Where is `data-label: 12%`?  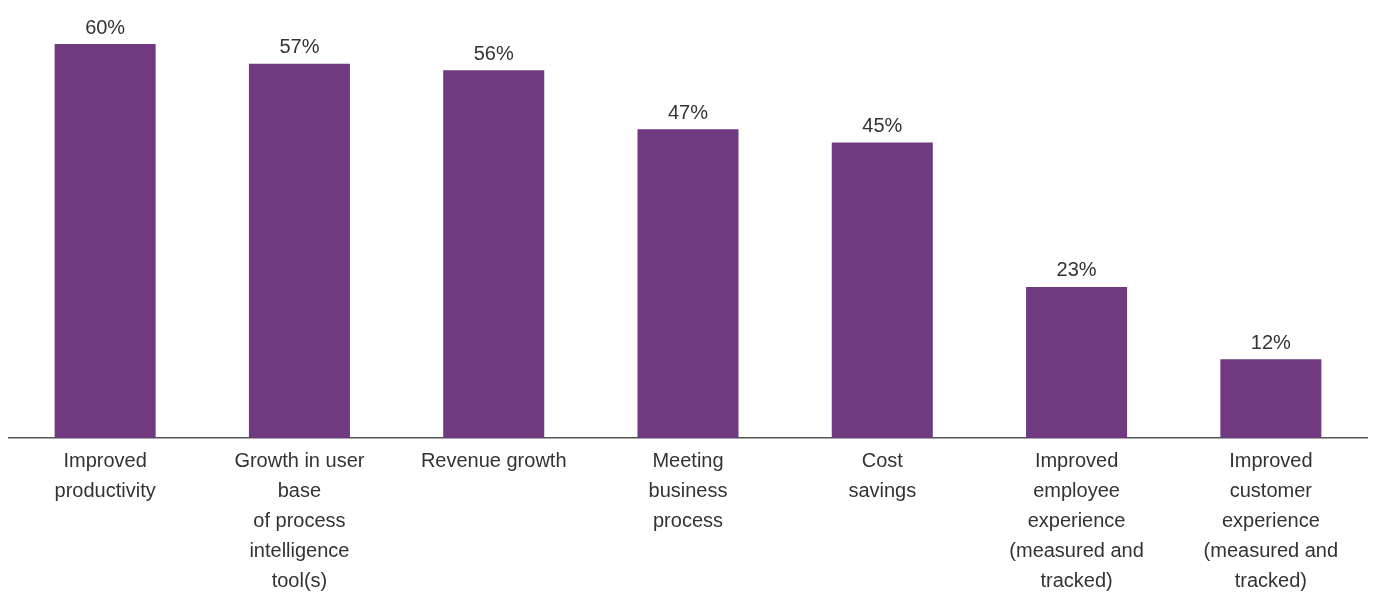 data-label: 12% is located at coordinates (1271, 341).